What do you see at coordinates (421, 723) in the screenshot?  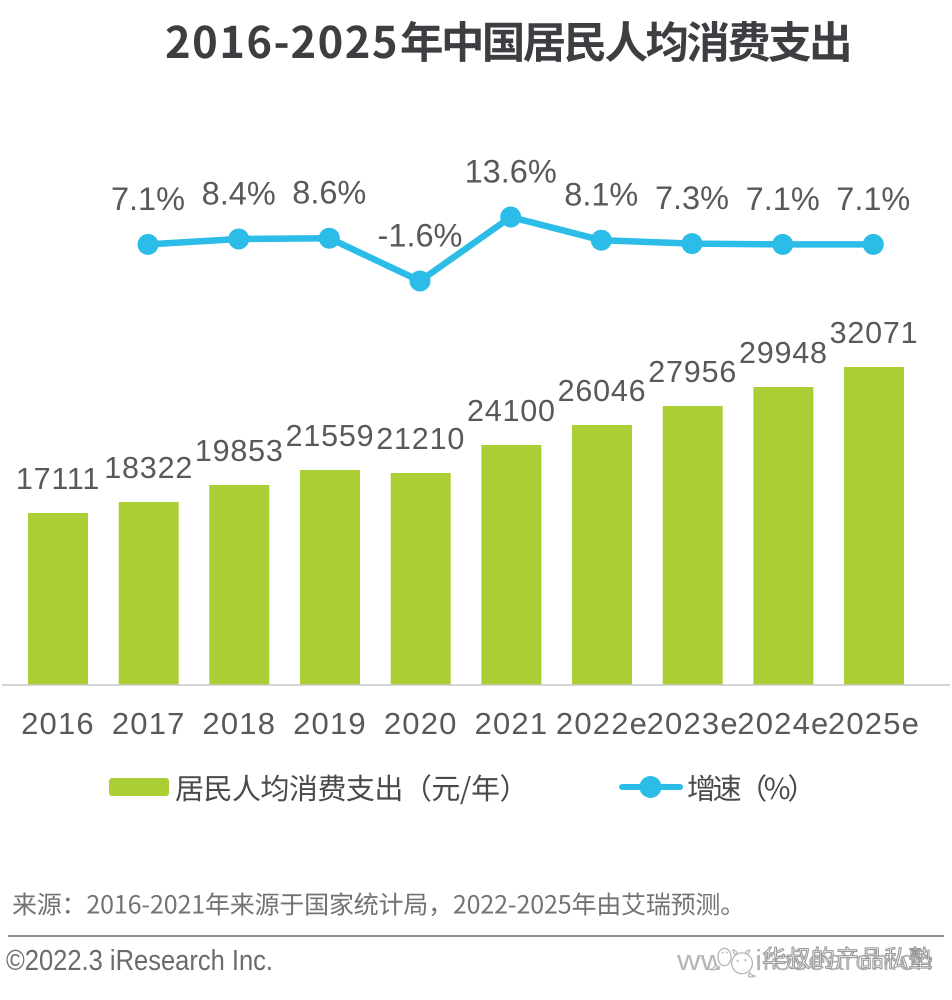 I see `svg-text: 2020` at bounding box center [421, 723].